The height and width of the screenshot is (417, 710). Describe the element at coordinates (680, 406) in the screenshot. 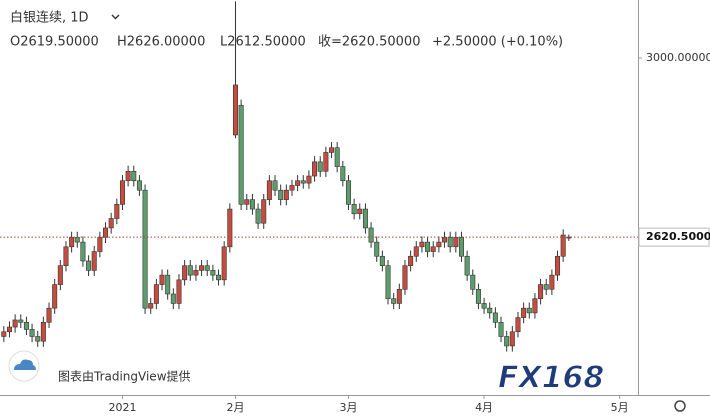

I see `settings-icon` at that location.